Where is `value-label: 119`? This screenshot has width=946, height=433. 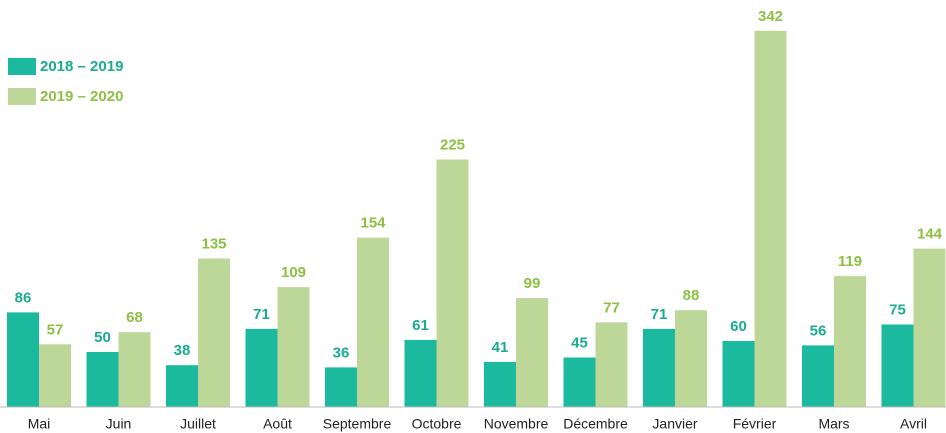 value-label: 119 is located at coordinates (850, 261).